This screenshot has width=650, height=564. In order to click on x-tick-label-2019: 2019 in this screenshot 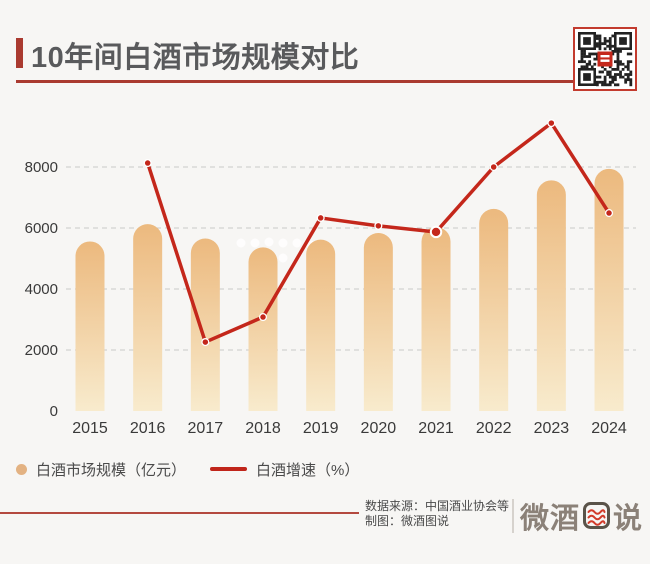, I will do `click(321, 428)`.